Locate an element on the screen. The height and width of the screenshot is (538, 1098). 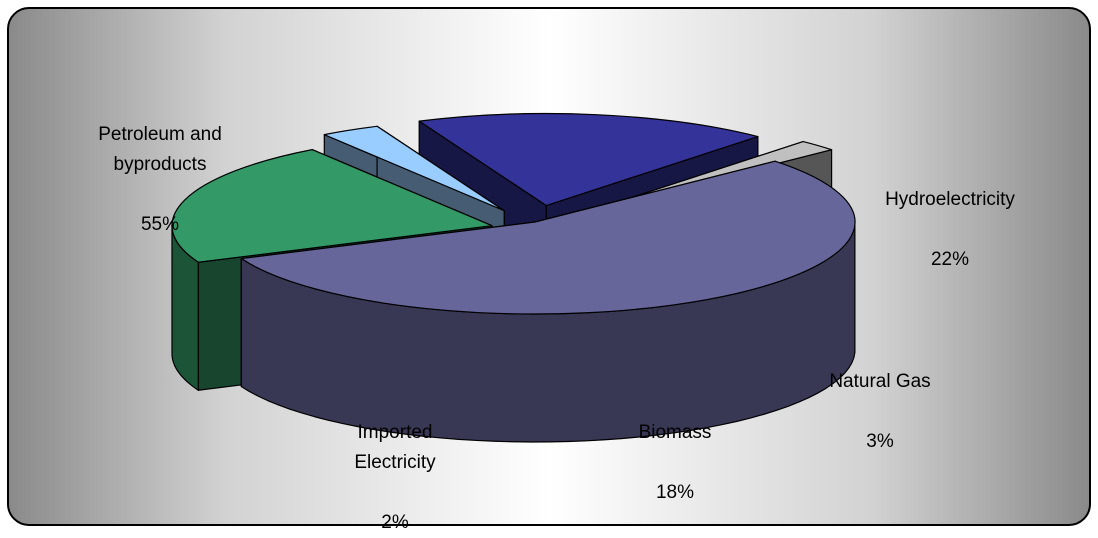
label-natural-gas-pct: 3% is located at coordinates (880, 441).